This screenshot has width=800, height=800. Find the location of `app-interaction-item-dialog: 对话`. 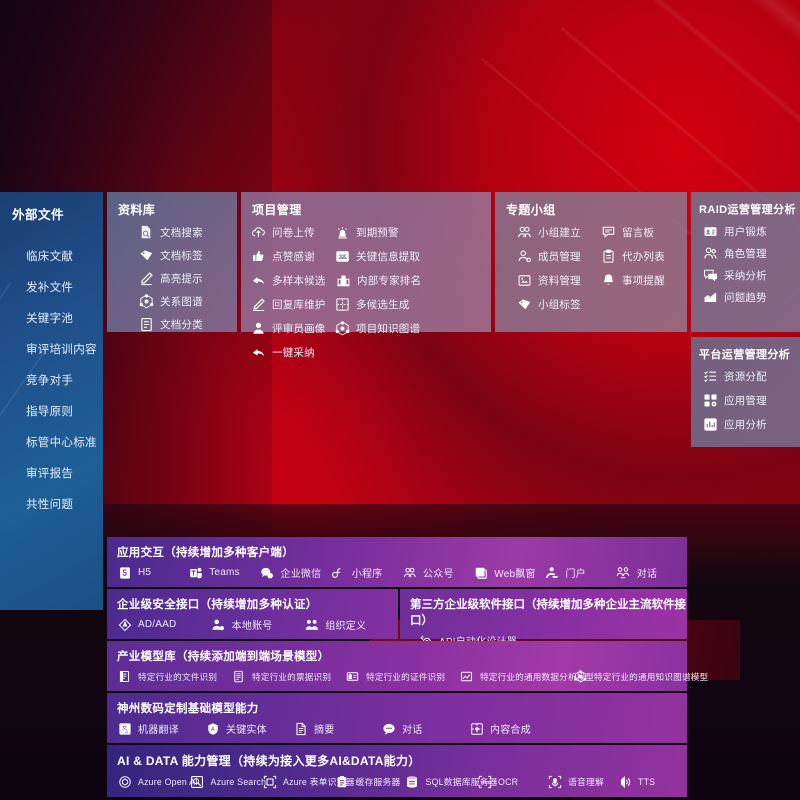

app-interaction-item-dialog: 对话 is located at coordinates (651, 572).